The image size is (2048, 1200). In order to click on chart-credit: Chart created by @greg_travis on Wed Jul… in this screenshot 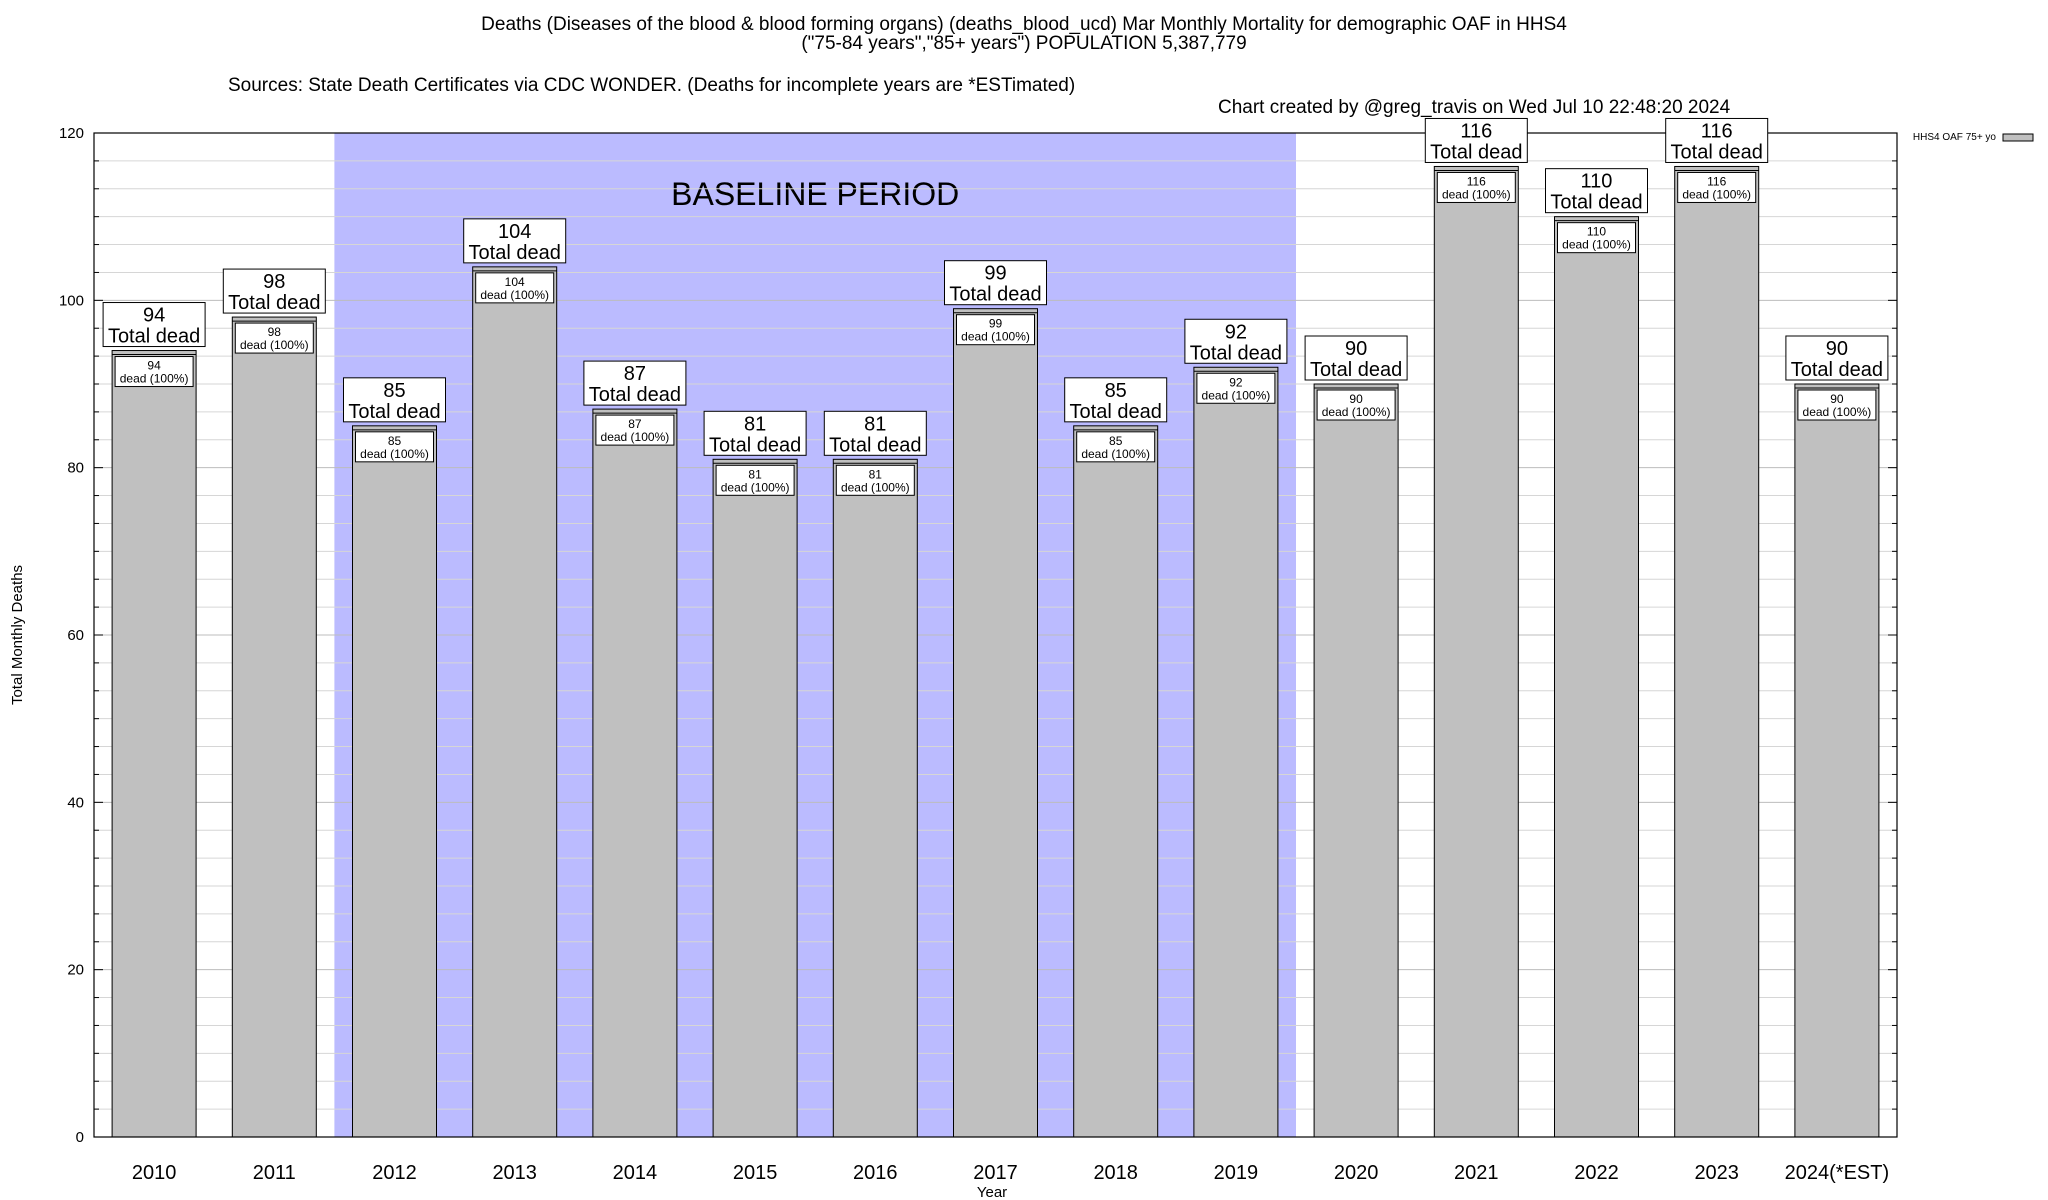, I will do `click(1474, 107)`.